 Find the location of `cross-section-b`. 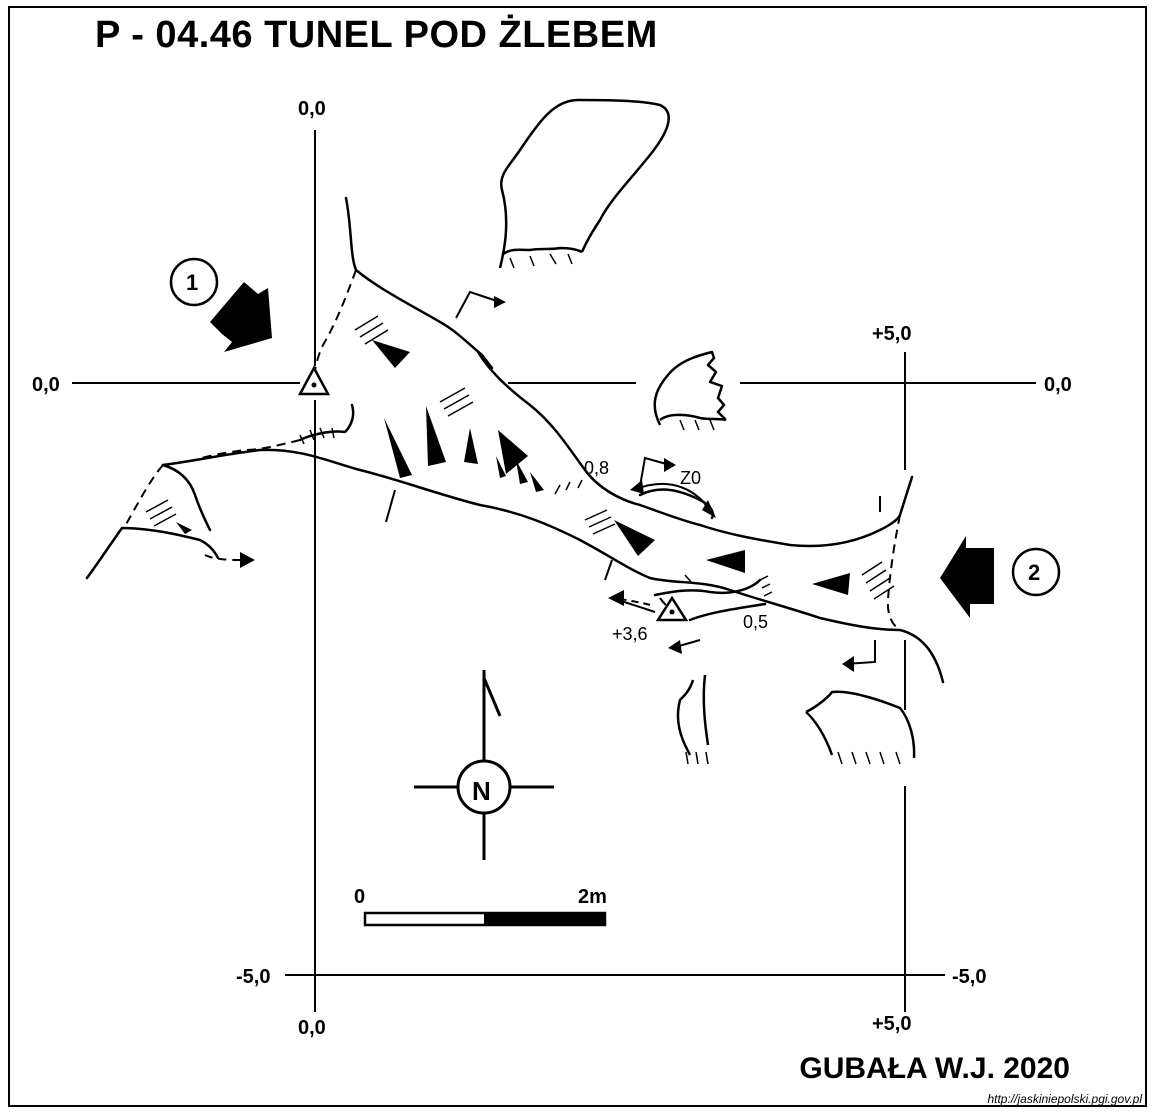

cross-section-b is located at coordinates (690, 388).